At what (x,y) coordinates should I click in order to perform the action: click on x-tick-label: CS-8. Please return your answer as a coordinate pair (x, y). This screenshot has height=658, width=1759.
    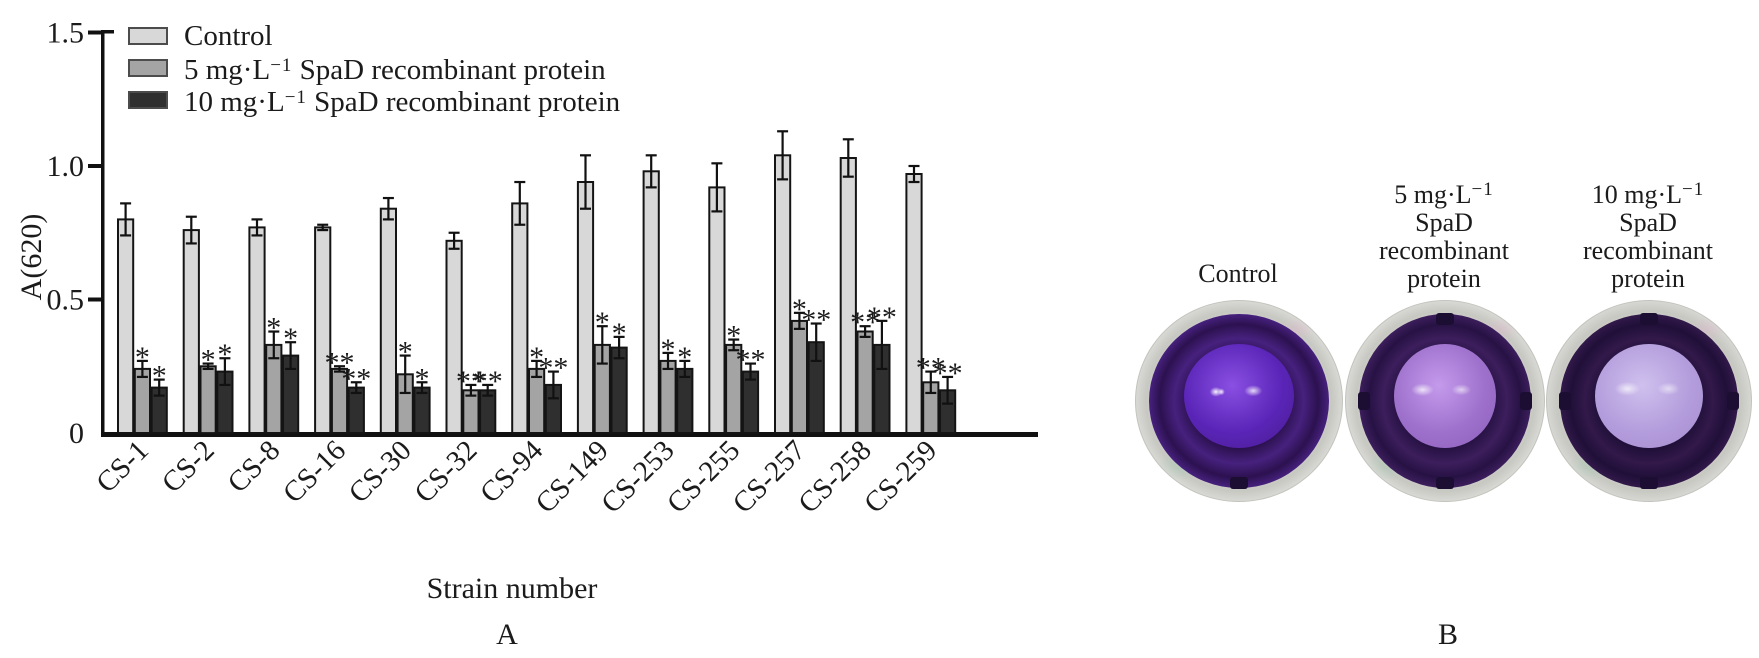
    Looking at the image, I should click on (254, 466).